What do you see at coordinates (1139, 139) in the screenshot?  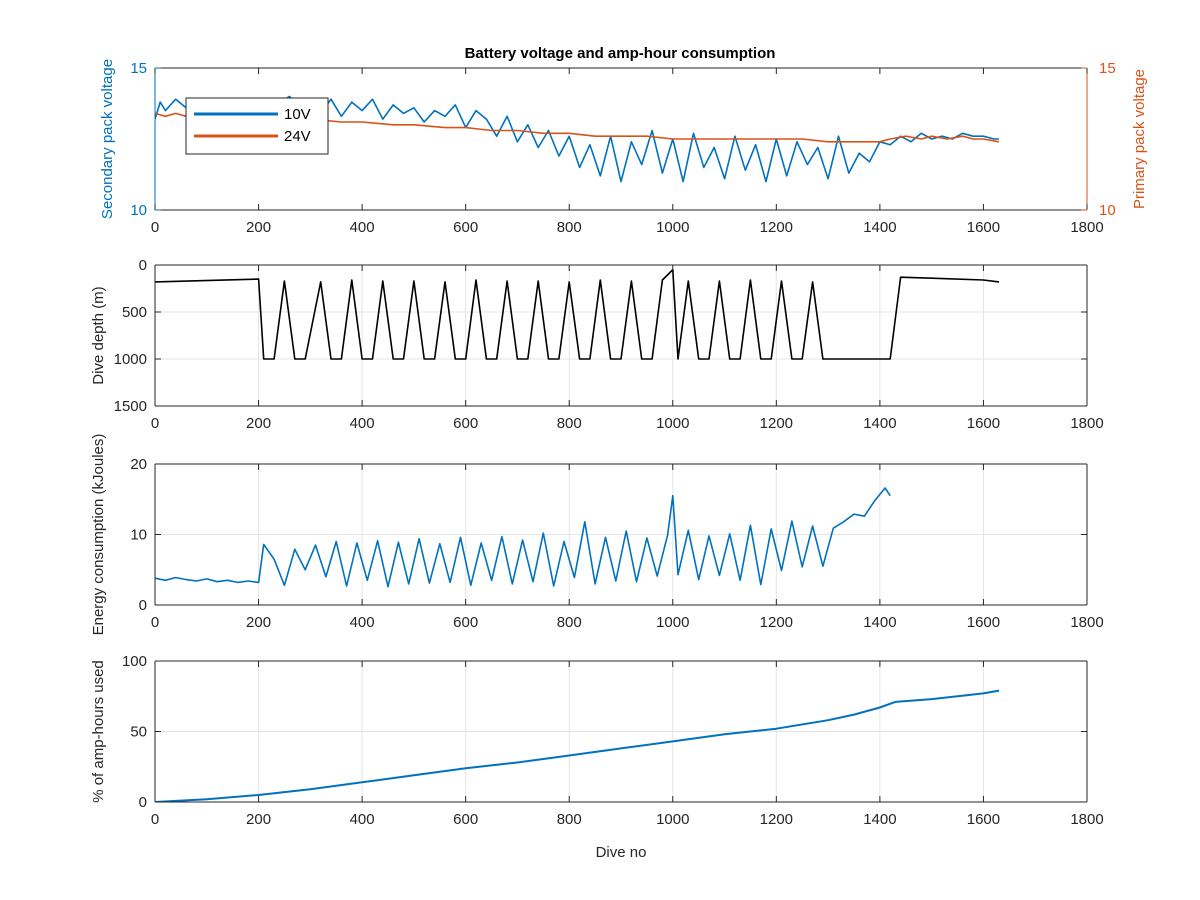 I see `y-axis-label-right-voltage: Primary pack voltage` at bounding box center [1139, 139].